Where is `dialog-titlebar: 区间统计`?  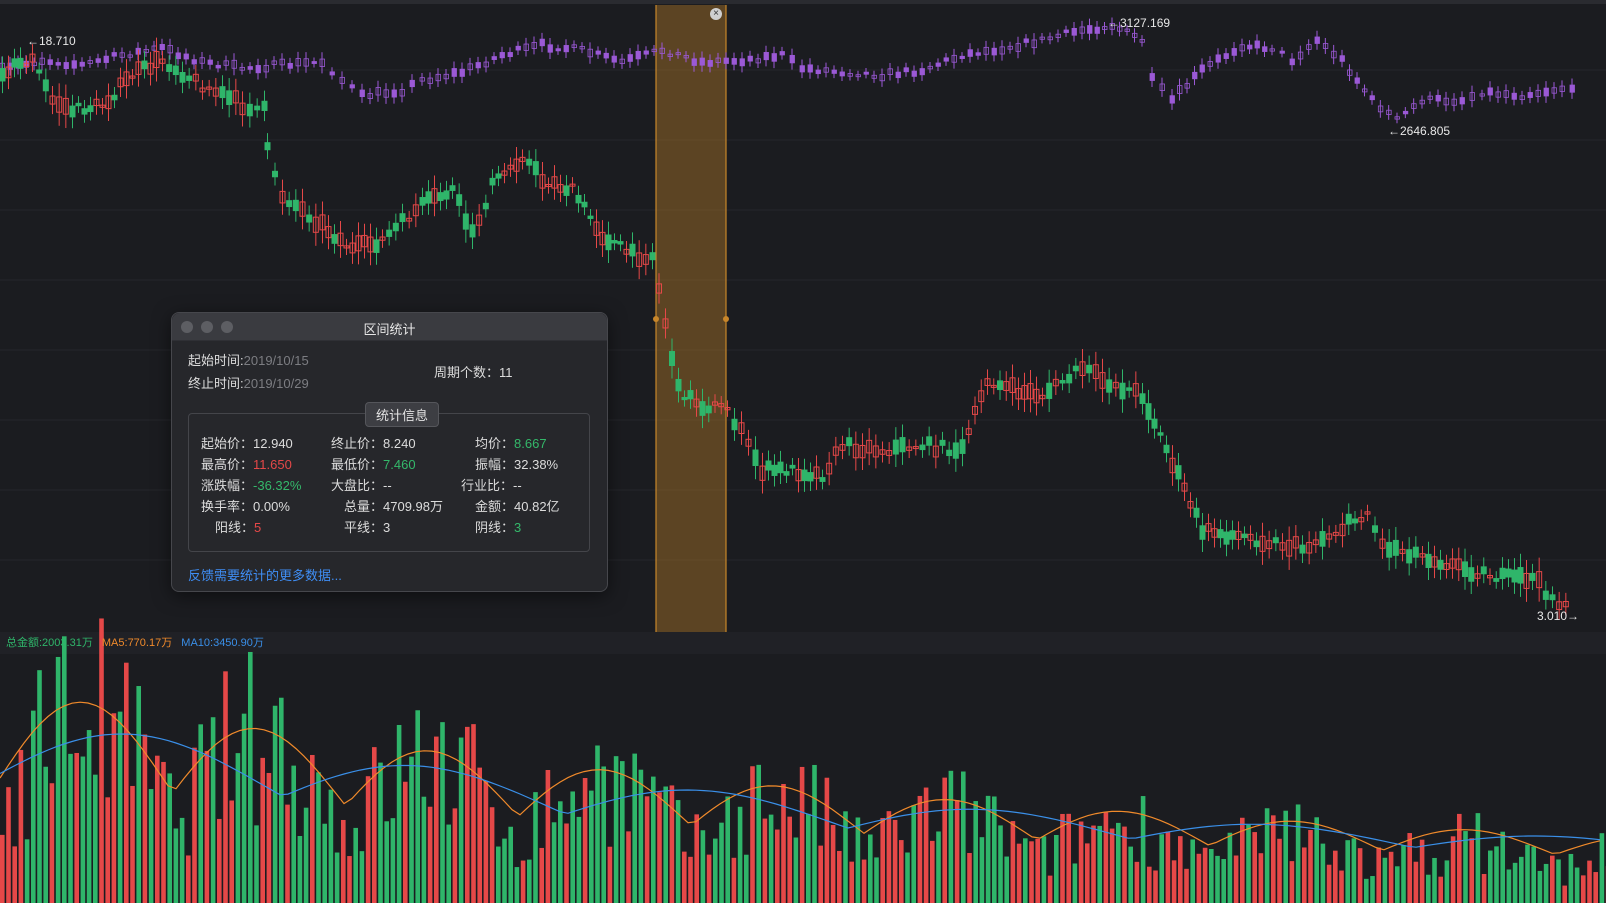
dialog-titlebar: 区间统计 is located at coordinates (389, 327).